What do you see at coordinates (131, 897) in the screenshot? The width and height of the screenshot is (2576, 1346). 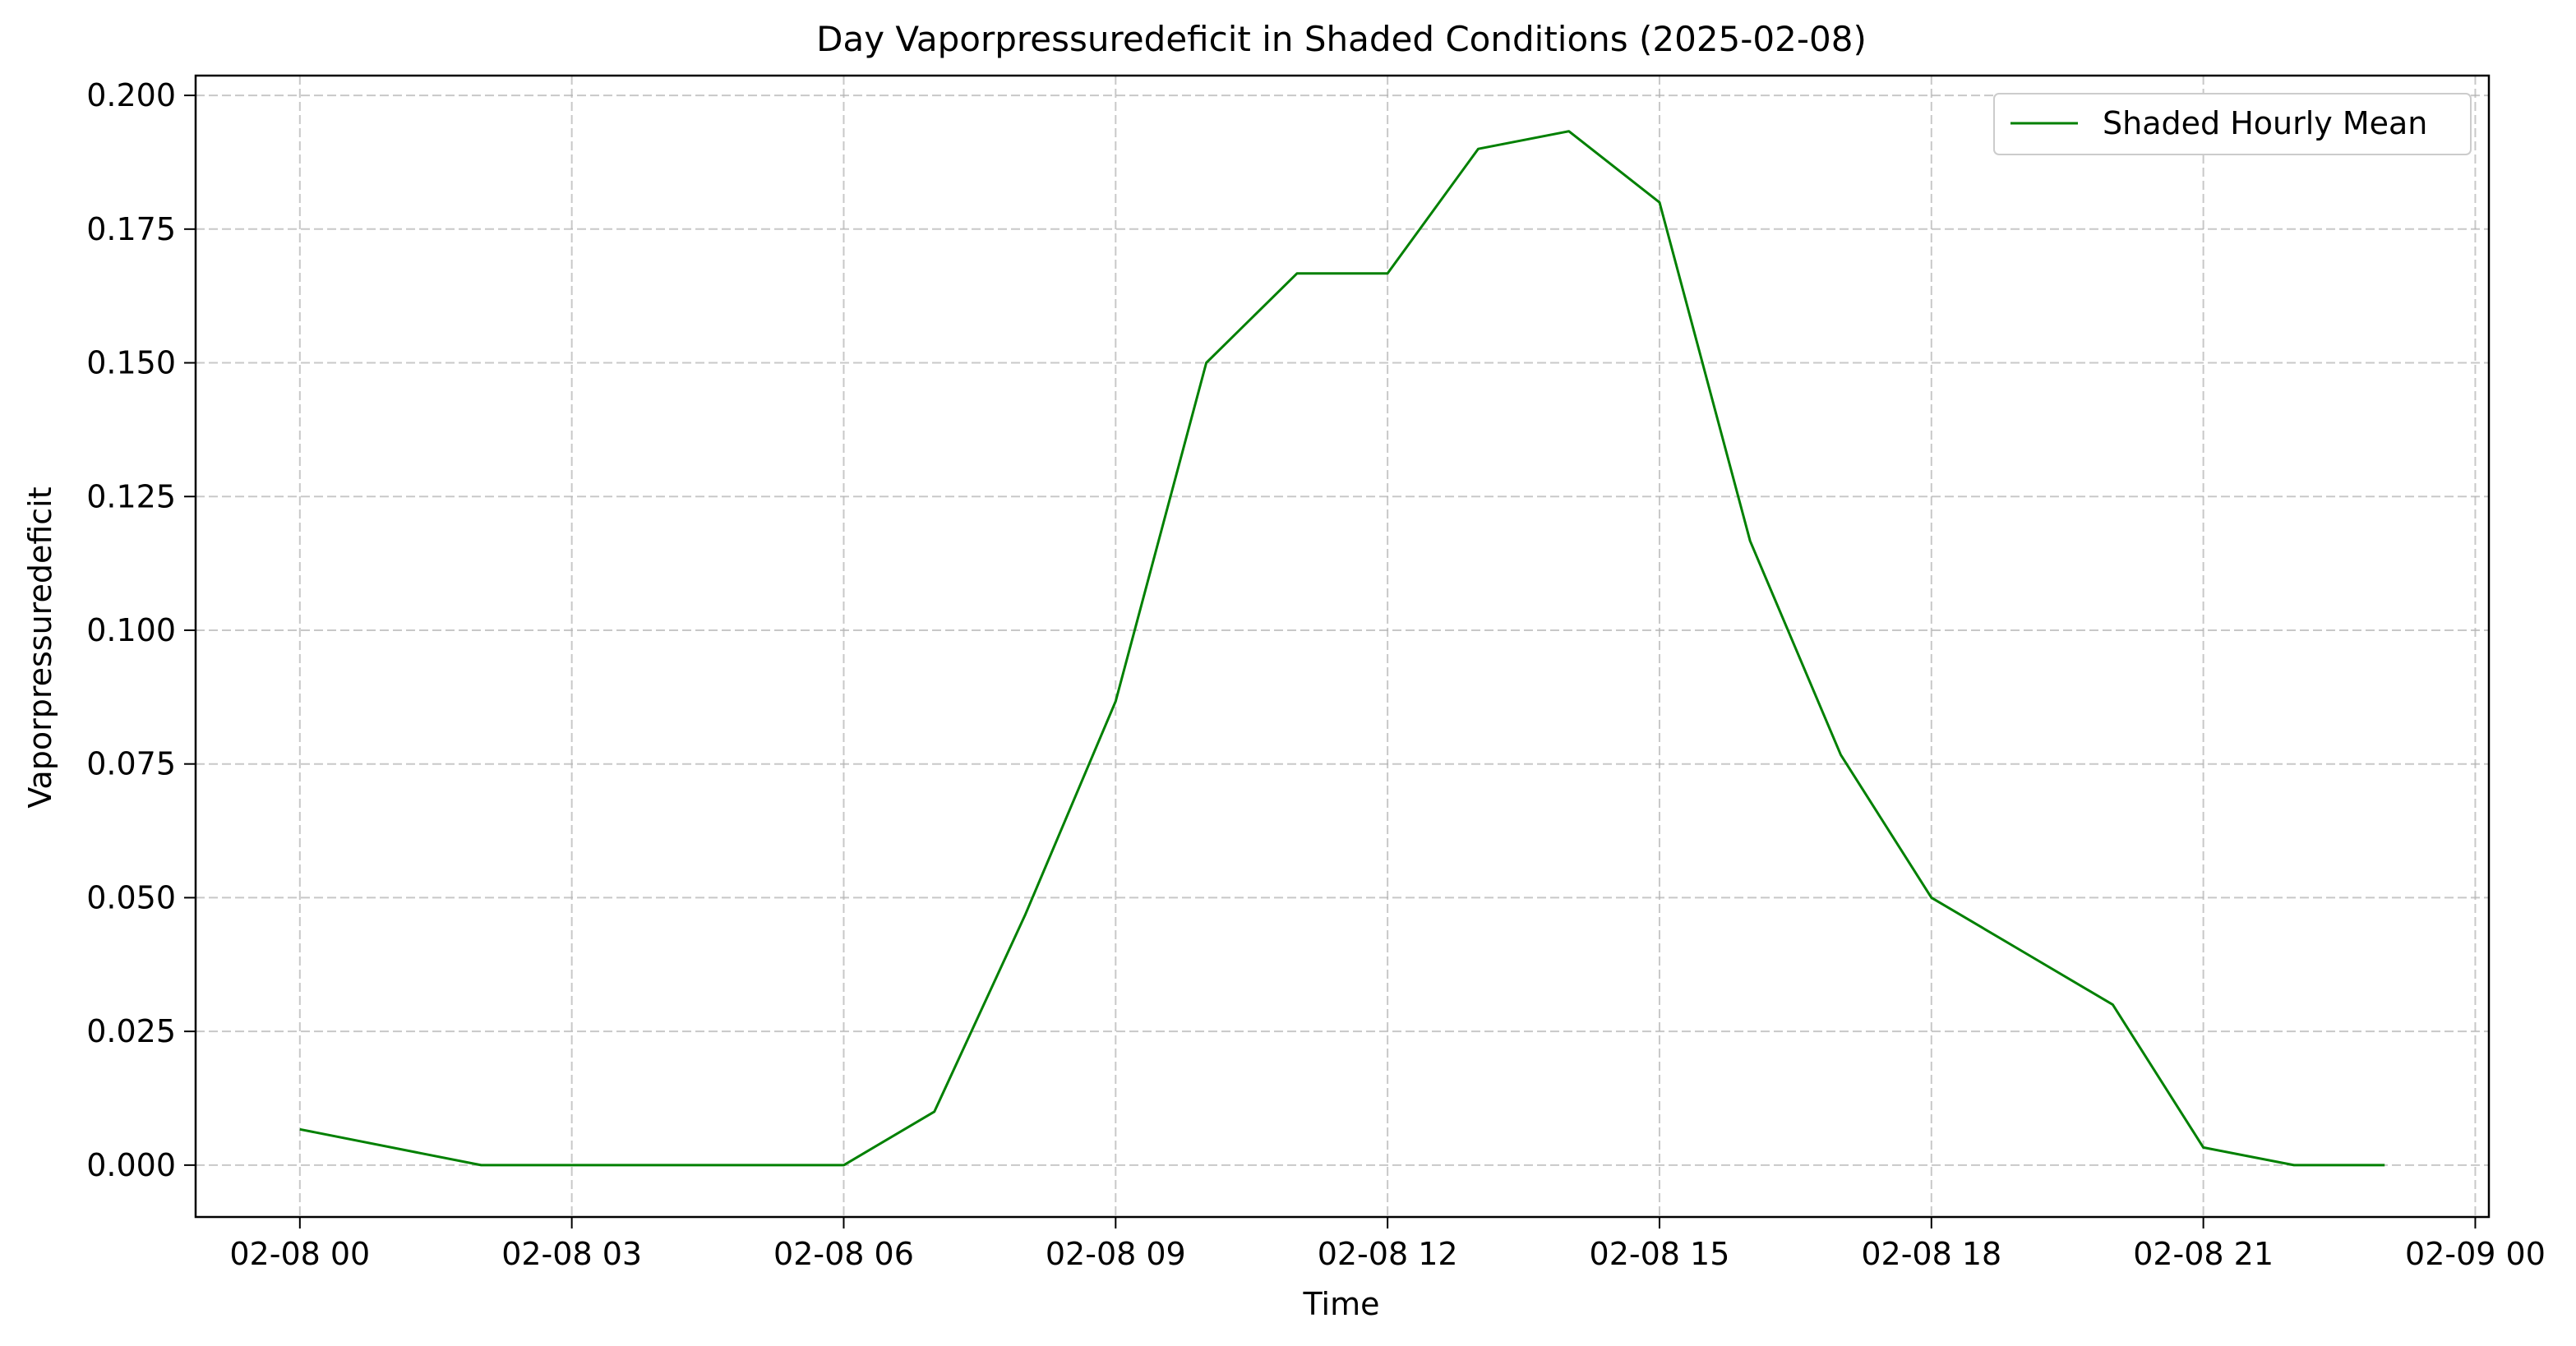 I see `y-tick-label: 0.050` at bounding box center [131, 897].